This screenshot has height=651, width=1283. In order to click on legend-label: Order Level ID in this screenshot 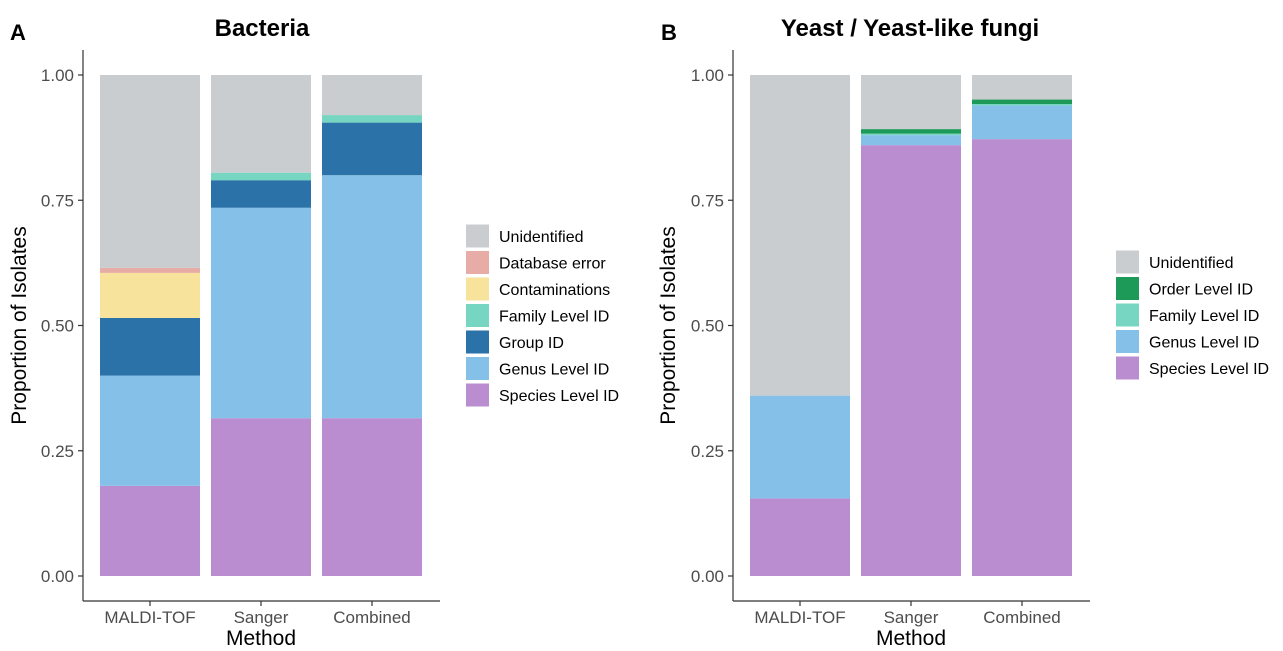, I will do `click(1201, 290)`.